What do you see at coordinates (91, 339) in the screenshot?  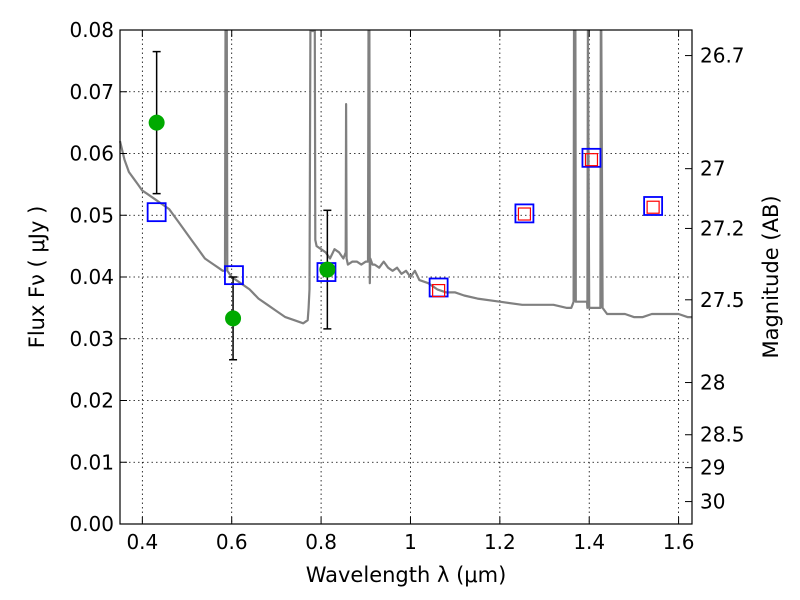 I see `y-tick-label: 0.03` at bounding box center [91, 339].